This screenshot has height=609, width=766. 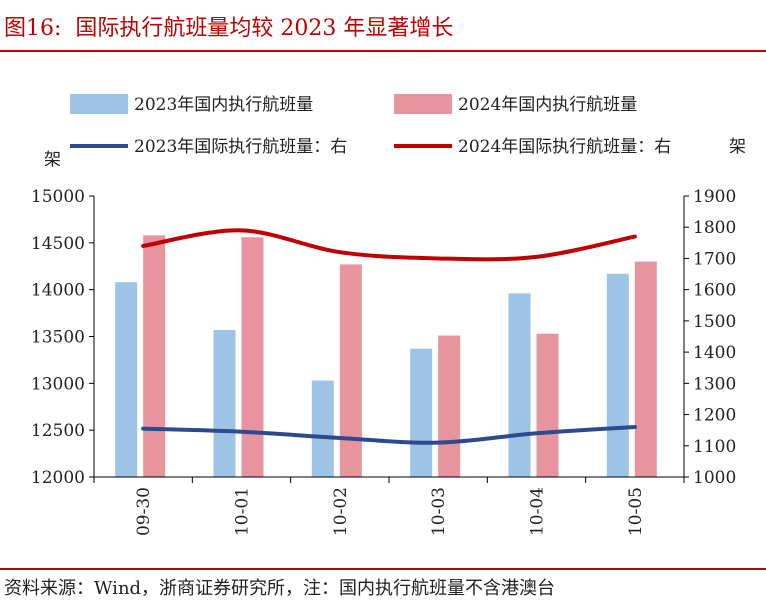 I want to click on legend-swatch-bar-2023, so click(x=99, y=104).